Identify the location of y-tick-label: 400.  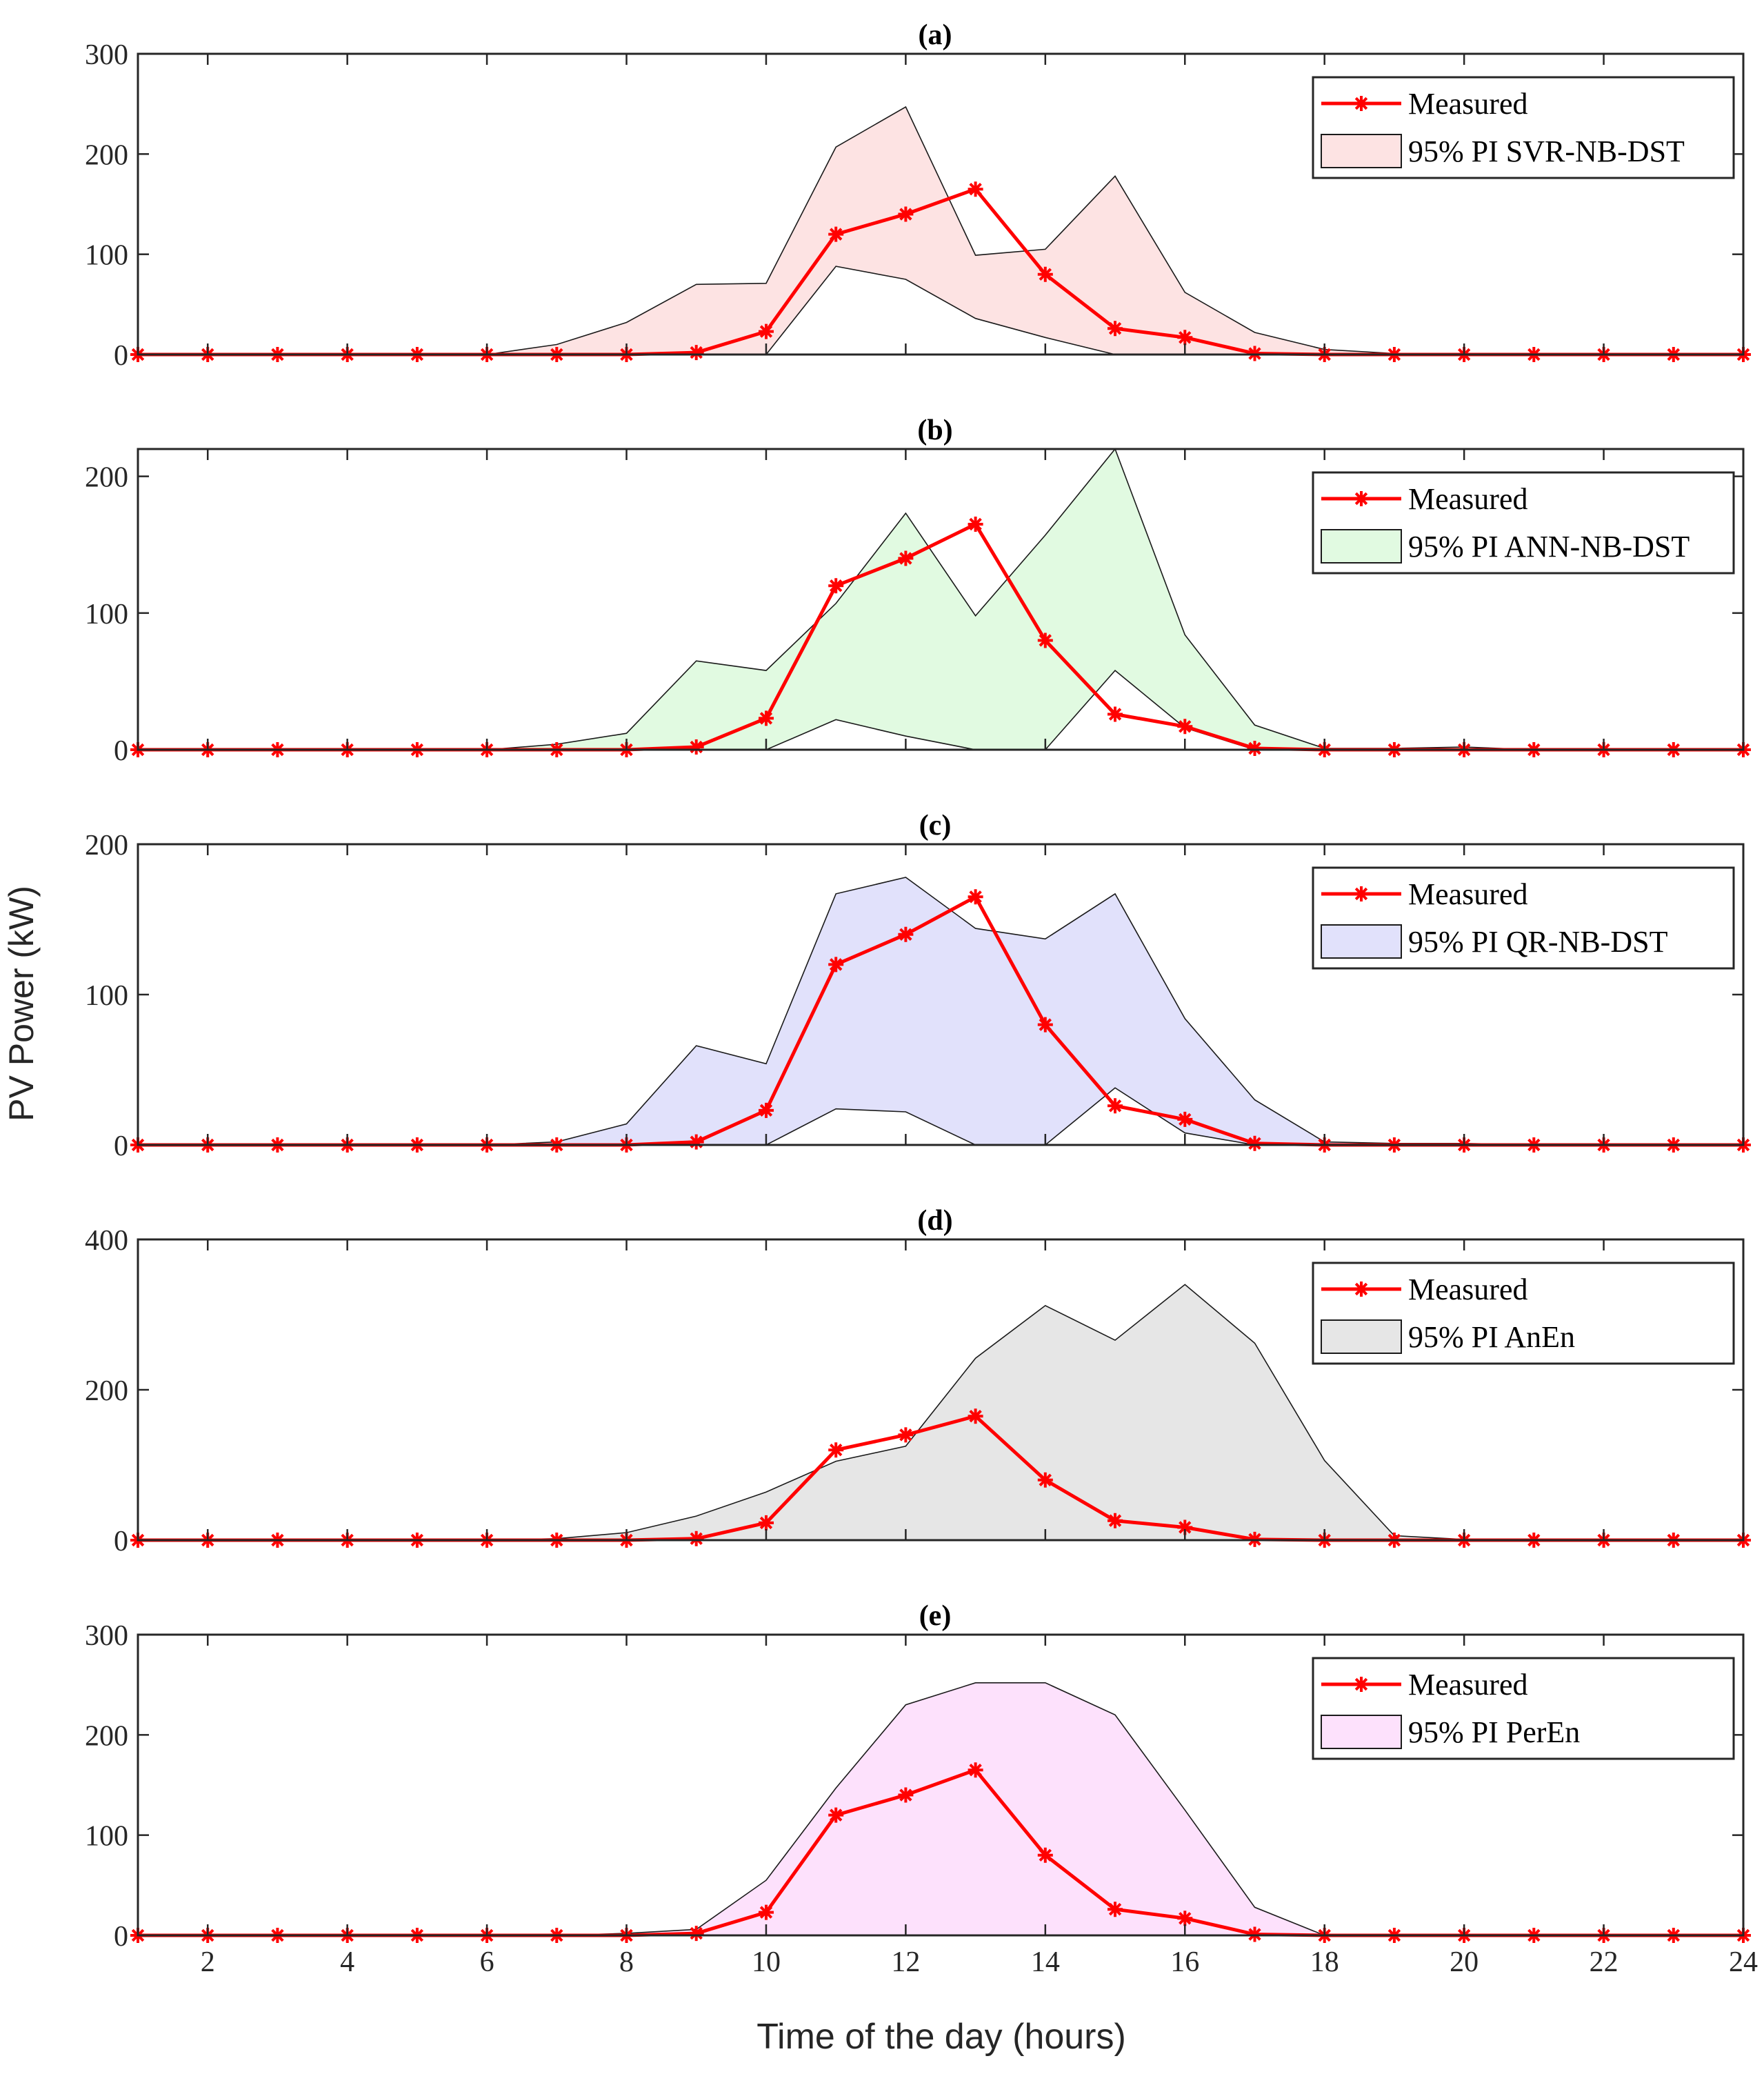
(107, 1241).